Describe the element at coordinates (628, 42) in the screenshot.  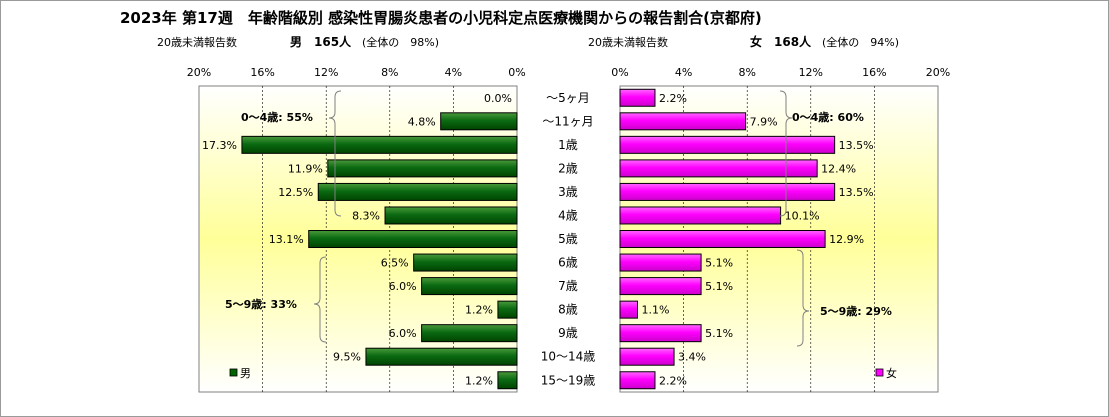
I see `female-report-label: 20歳未満報告数` at that location.